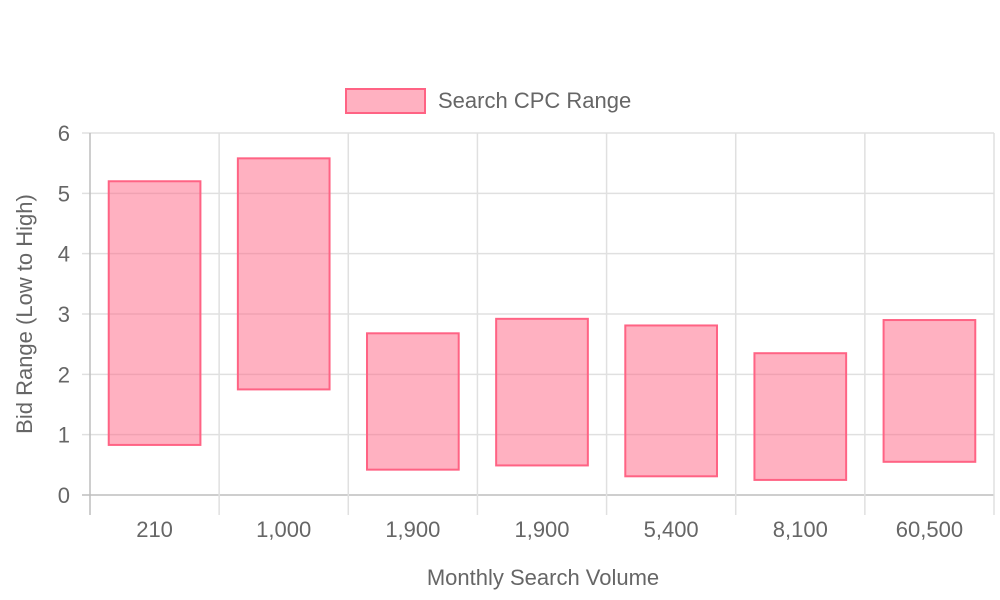 The height and width of the screenshot is (600, 1000). Describe the element at coordinates (64, 193) in the screenshot. I see `y-tick-label: 5` at that location.